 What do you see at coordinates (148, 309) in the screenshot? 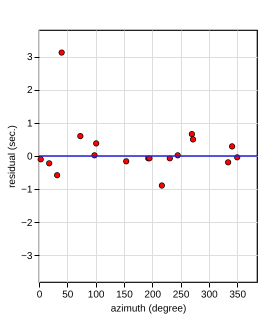
I see `x-axis-title: azimuth (degree)` at bounding box center [148, 309].